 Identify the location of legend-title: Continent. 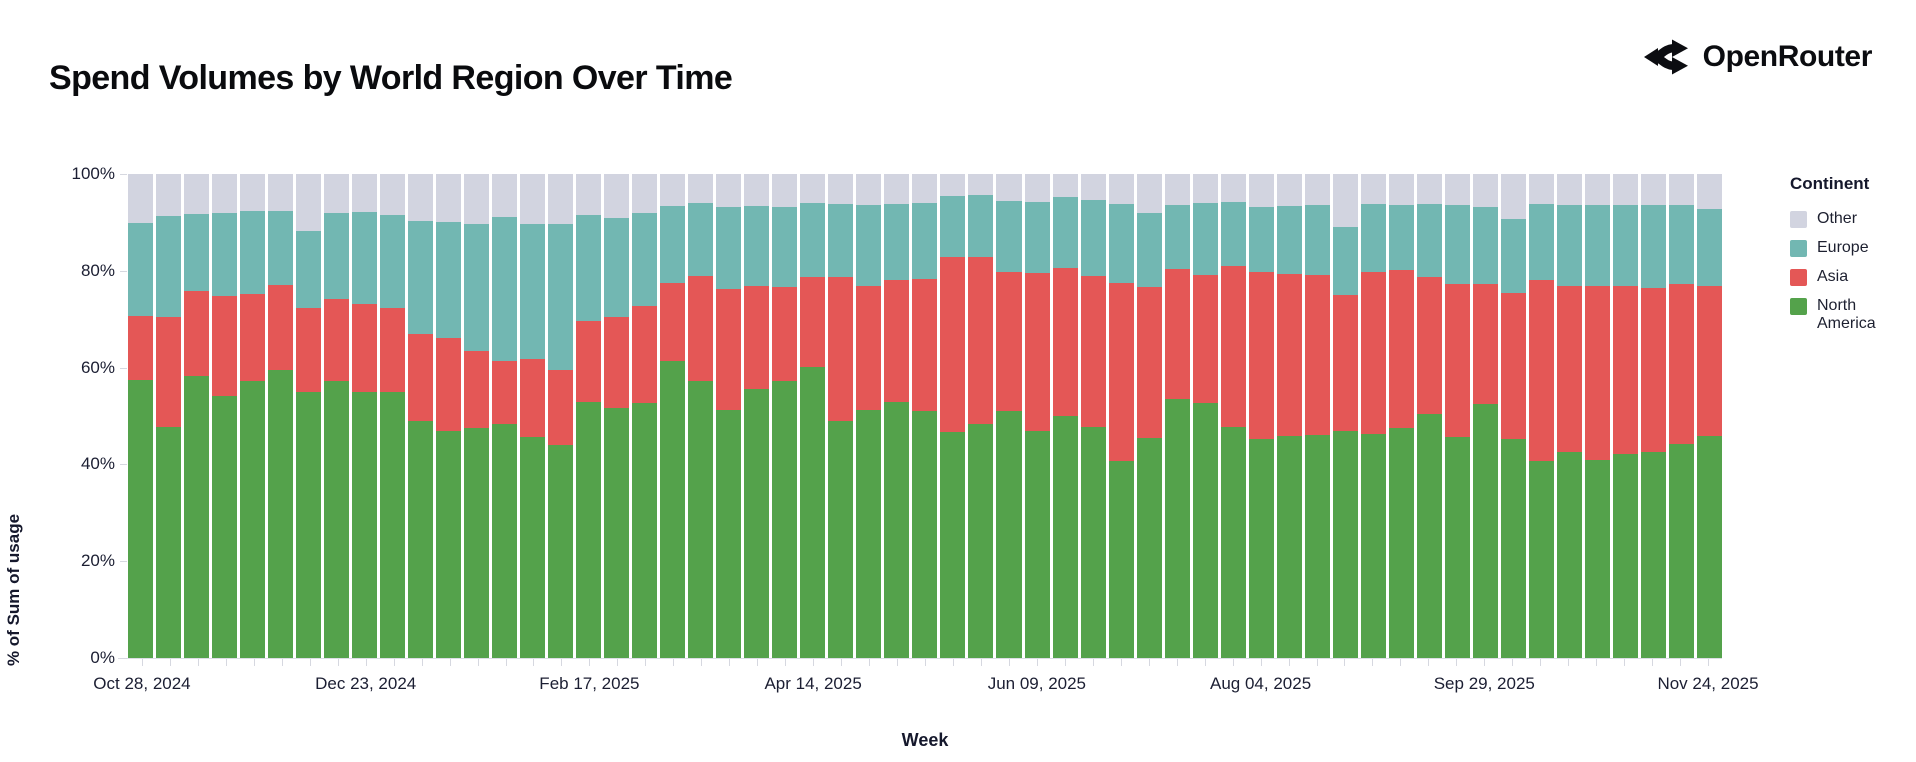
(1830, 183).